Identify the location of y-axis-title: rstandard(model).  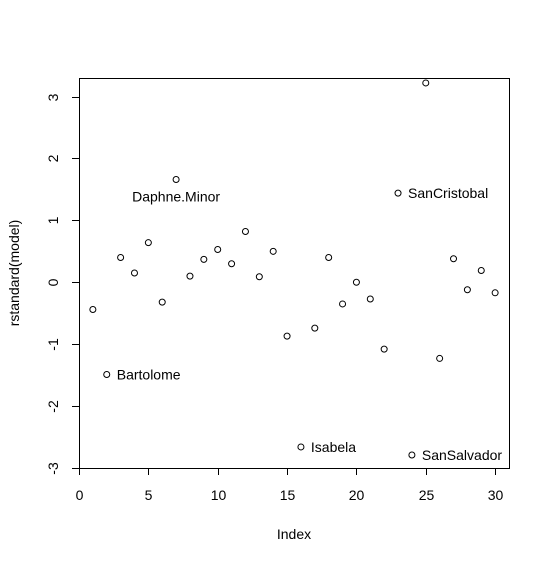
(14, 273).